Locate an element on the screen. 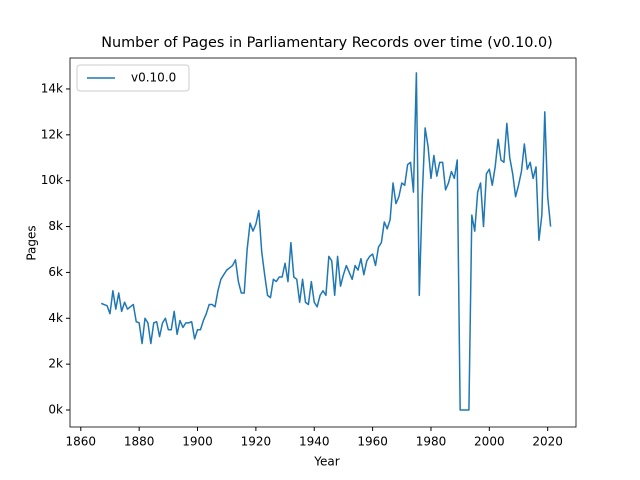 The image size is (640, 480). y-tick-label: 2k is located at coordinates (55, 364).